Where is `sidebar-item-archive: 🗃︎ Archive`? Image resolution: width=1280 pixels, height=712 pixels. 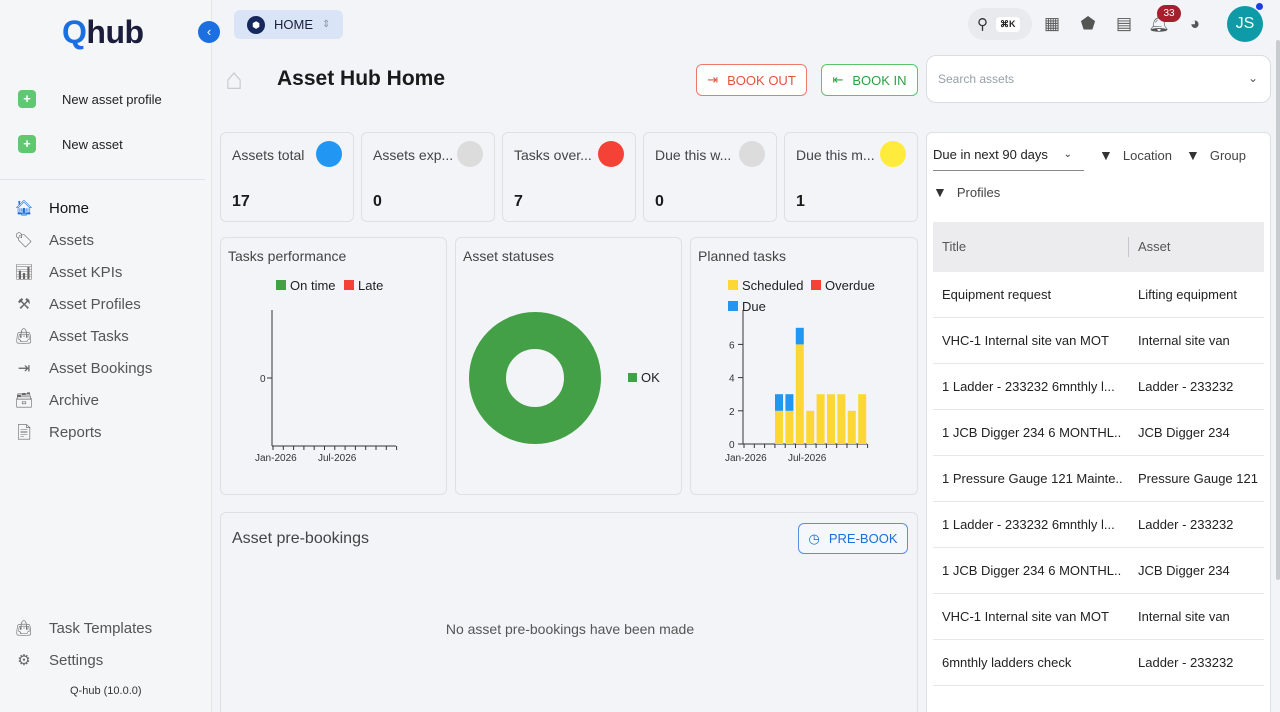 sidebar-item-archive: 🗃︎ Archive is located at coordinates (57, 400).